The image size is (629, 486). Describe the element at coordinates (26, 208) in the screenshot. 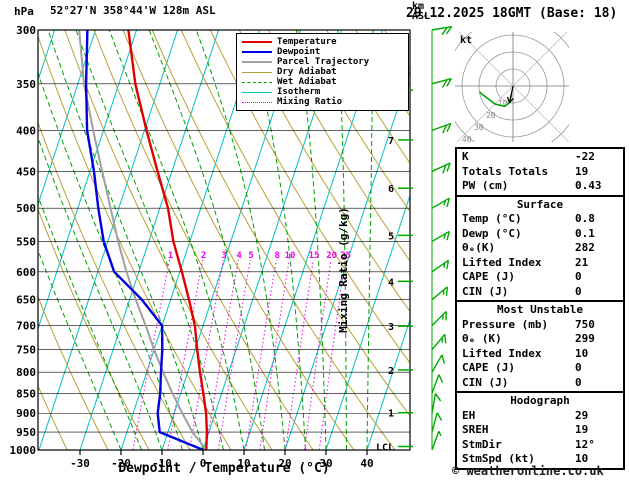

I see `pressure-tick-label: 500` at that location.